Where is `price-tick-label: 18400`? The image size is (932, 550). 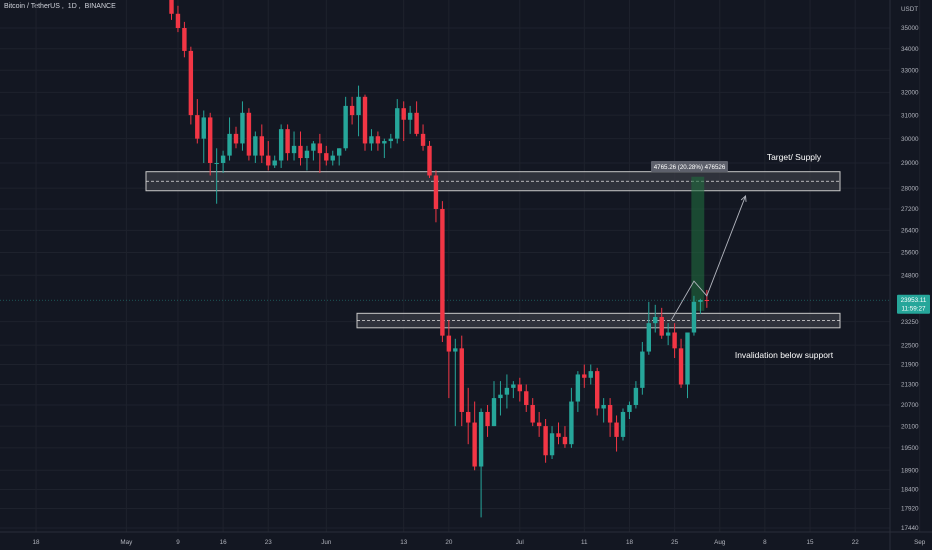 price-tick-label: 18400 is located at coordinates (910, 490).